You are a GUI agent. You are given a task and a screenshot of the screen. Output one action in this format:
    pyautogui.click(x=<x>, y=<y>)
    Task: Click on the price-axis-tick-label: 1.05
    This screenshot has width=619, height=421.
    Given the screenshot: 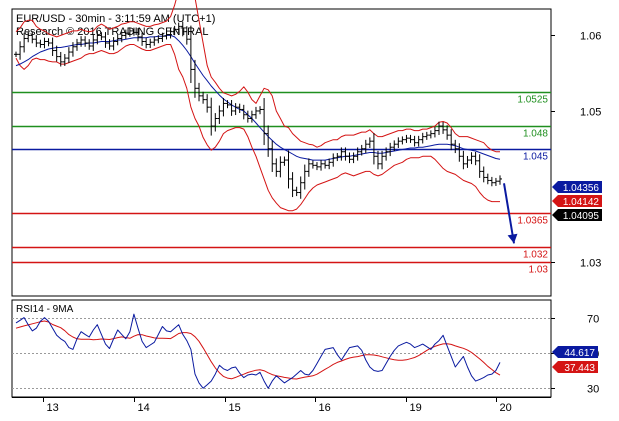 What is the action you would take?
    pyautogui.click(x=590, y=113)
    